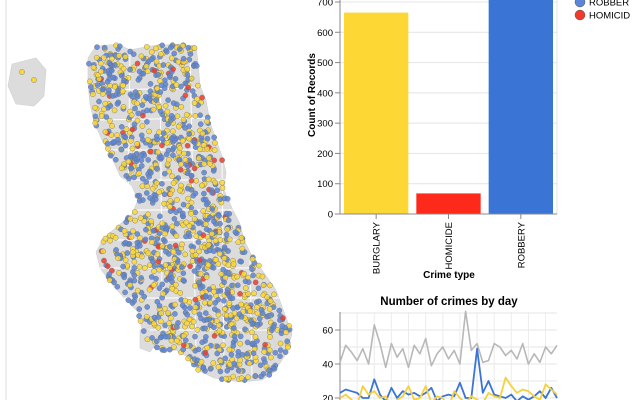  What do you see at coordinates (448, 243) in the screenshot?
I see `bar-x-axis: BURGLARY HOMICIDE ROBBERY` at bounding box center [448, 243].